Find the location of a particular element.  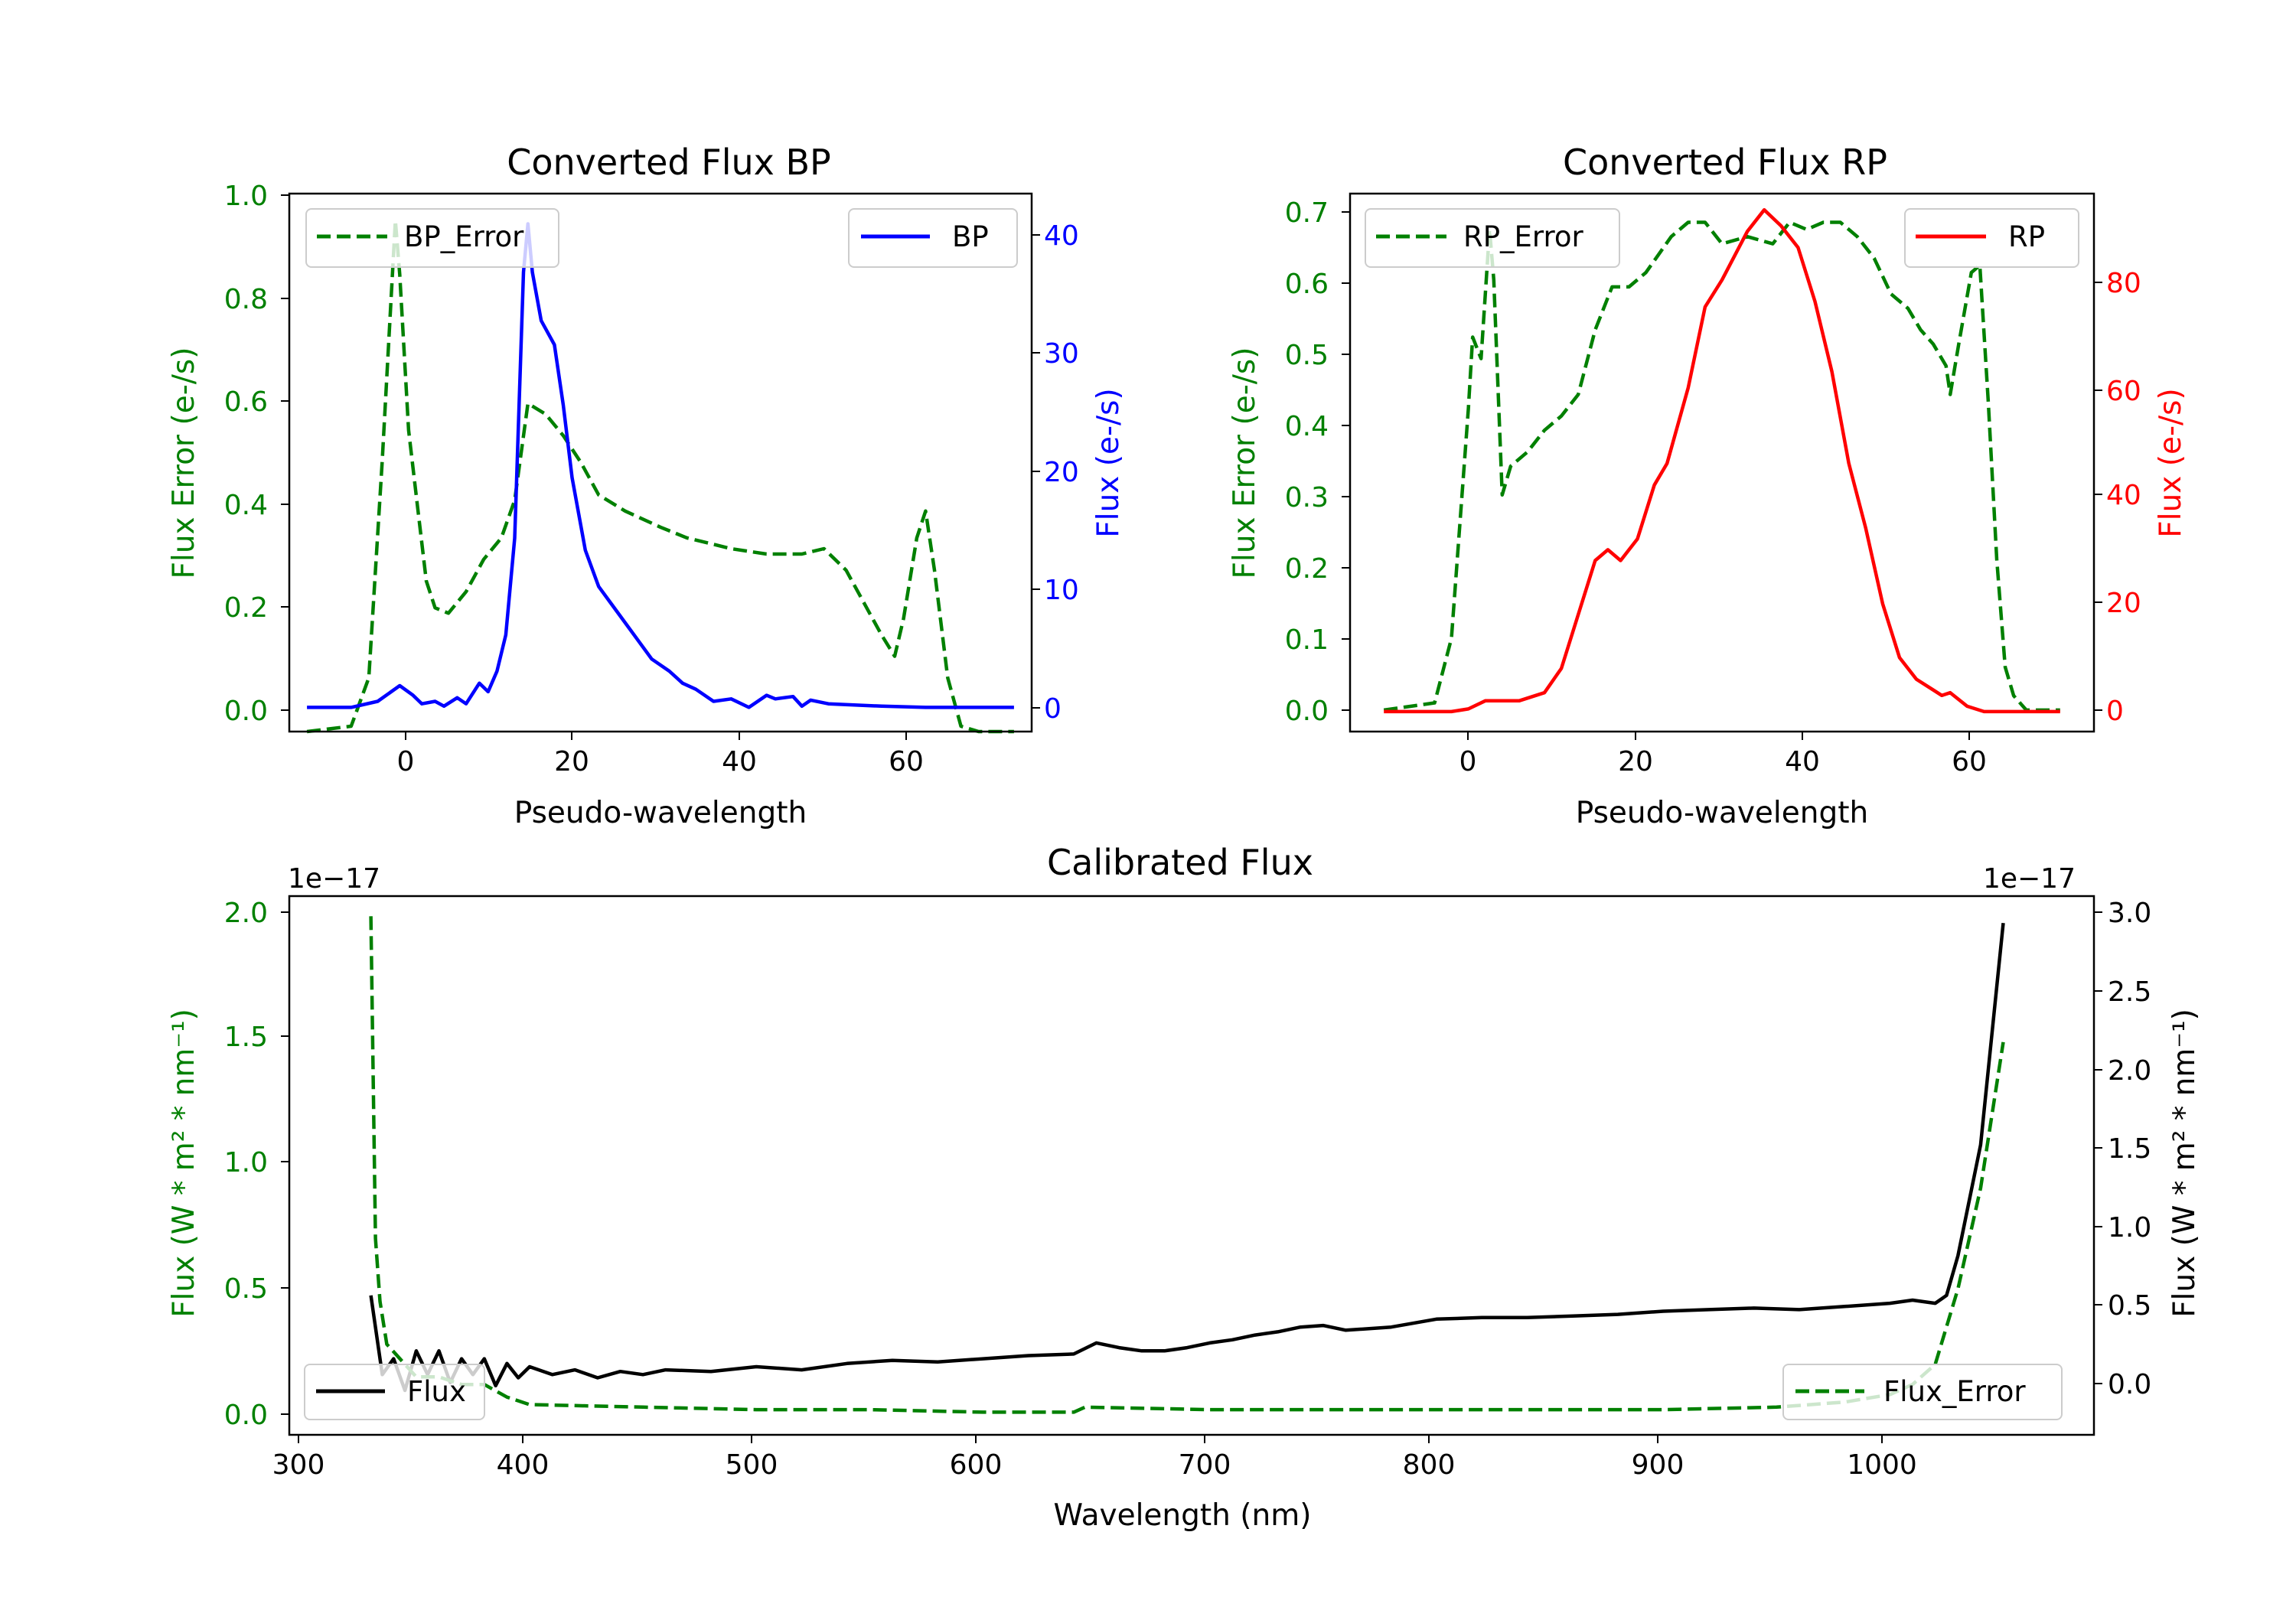

y-tick-label: 10 is located at coordinates (1061, 590).